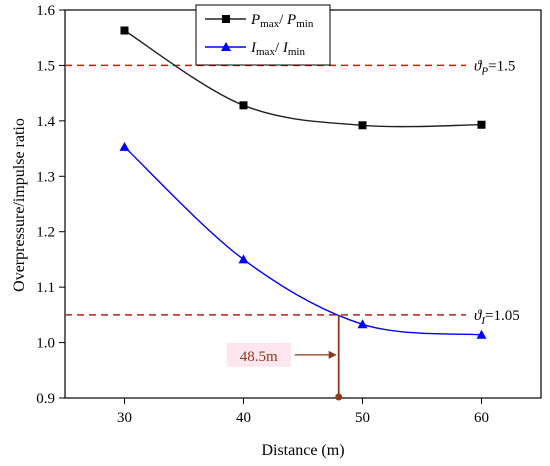  Describe the element at coordinates (277, 49) in the screenshot. I see `legend-entry-i: Imax/ Imin` at that location.